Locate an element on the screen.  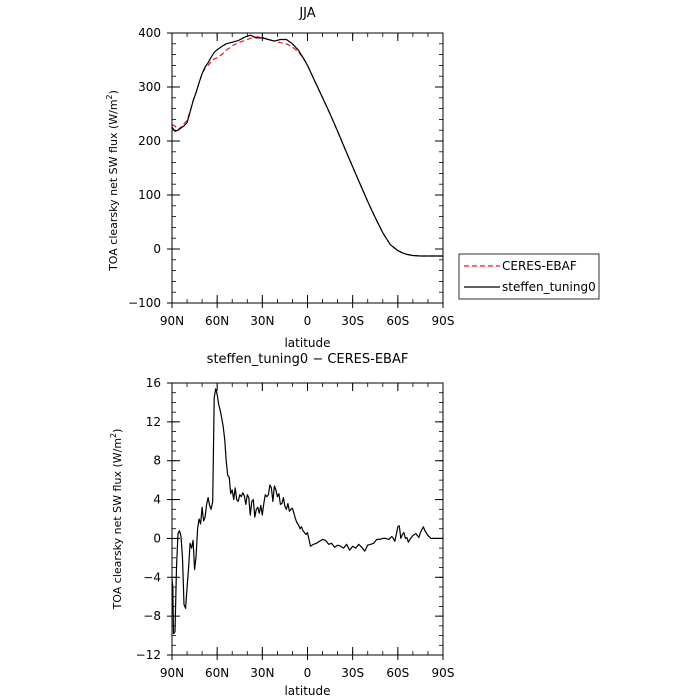
bottom-x-tick-label: 30S is located at coordinates (352, 673).